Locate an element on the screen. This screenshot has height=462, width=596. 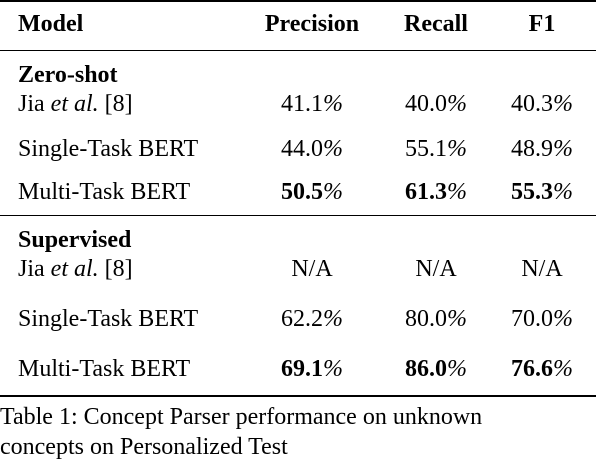
row-recall: 40.0% is located at coordinates (436, 104).